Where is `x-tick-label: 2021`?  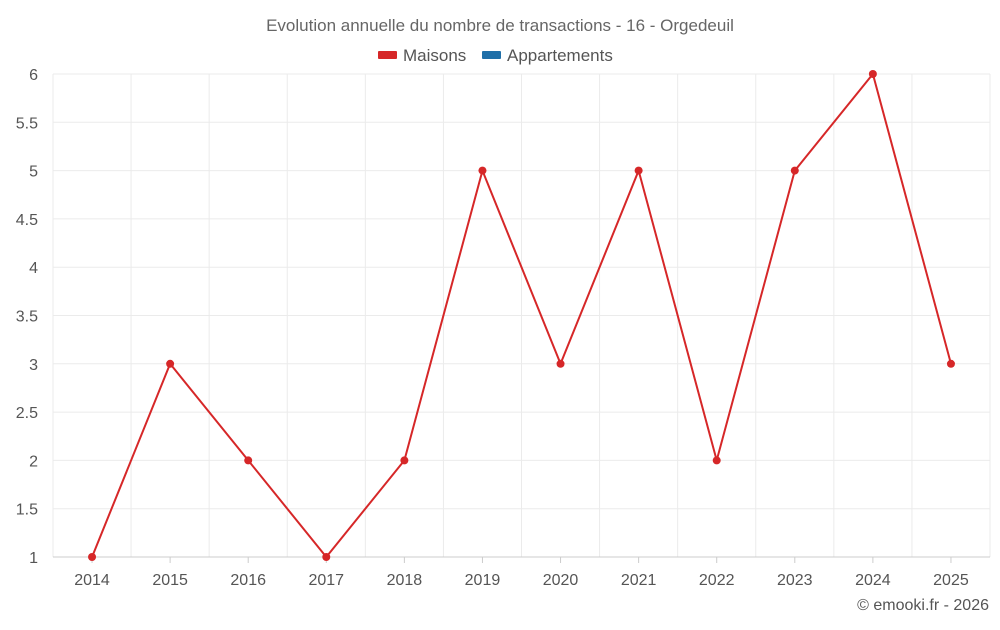 x-tick-label: 2021 is located at coordinates (639, 580).